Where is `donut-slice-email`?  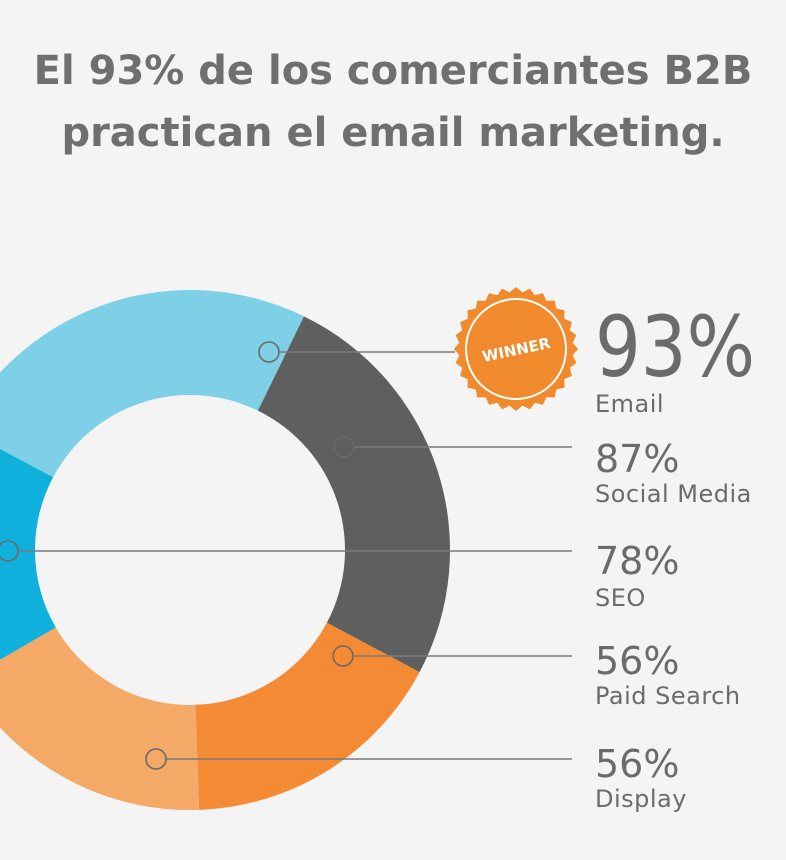
donut-slice-email is located at coordinates (152, 384).